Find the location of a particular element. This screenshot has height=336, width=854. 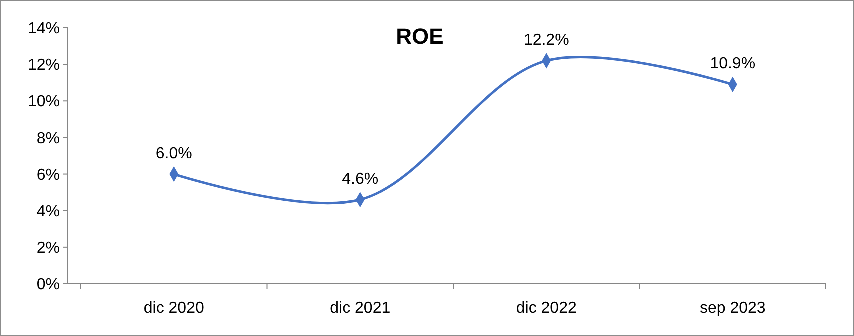

y-tick-label: 10% is located at coordinates (44, 102).